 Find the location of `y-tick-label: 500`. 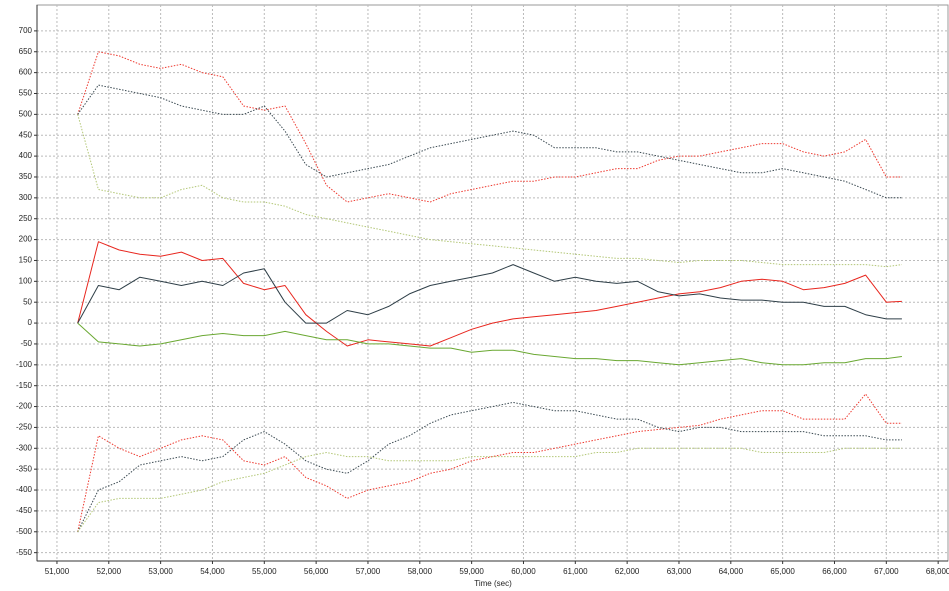

y-tick-label: 500 is located at coordinates (26, 113).